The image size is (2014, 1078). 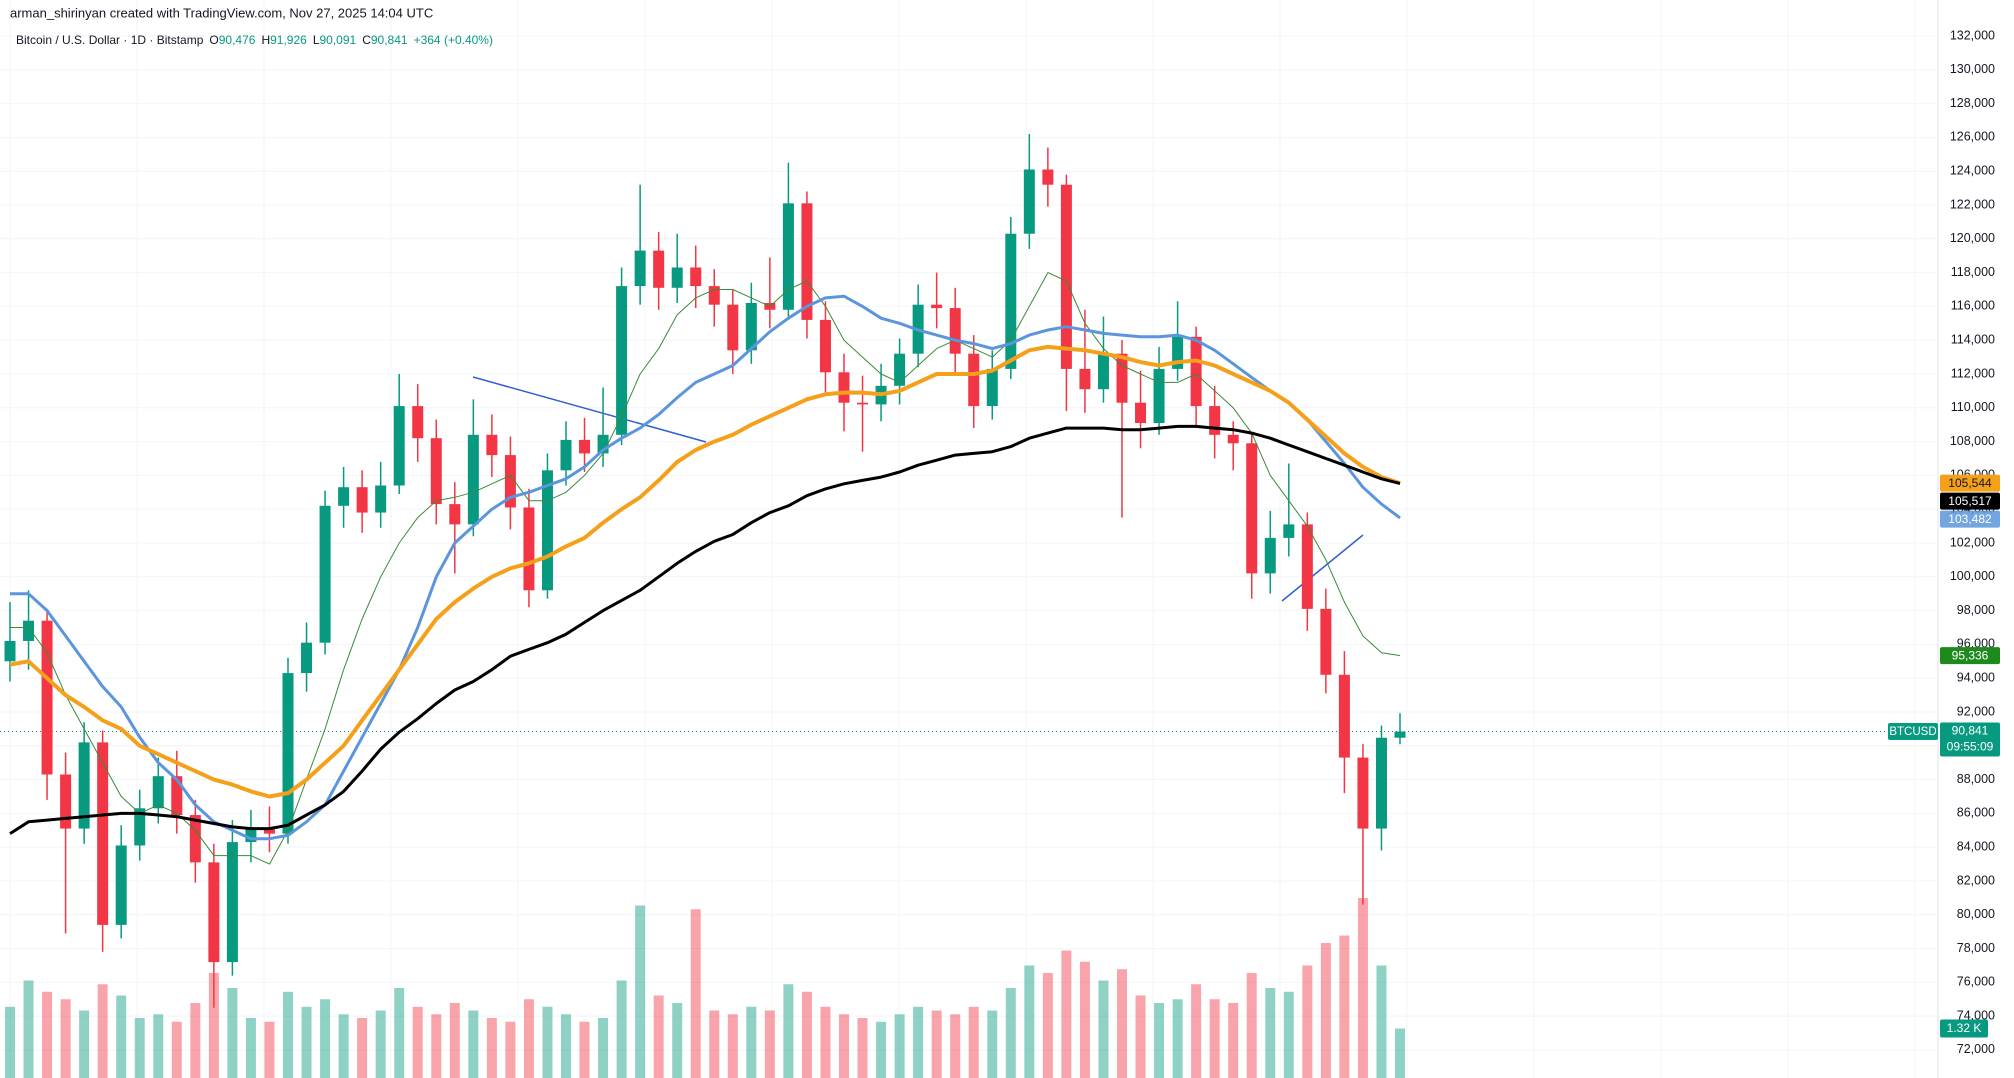 What do you see at coordinates (1976, 846) in the screenshot?
I see `y-tick-label: 84,000` at bounding box center [1976, 846].